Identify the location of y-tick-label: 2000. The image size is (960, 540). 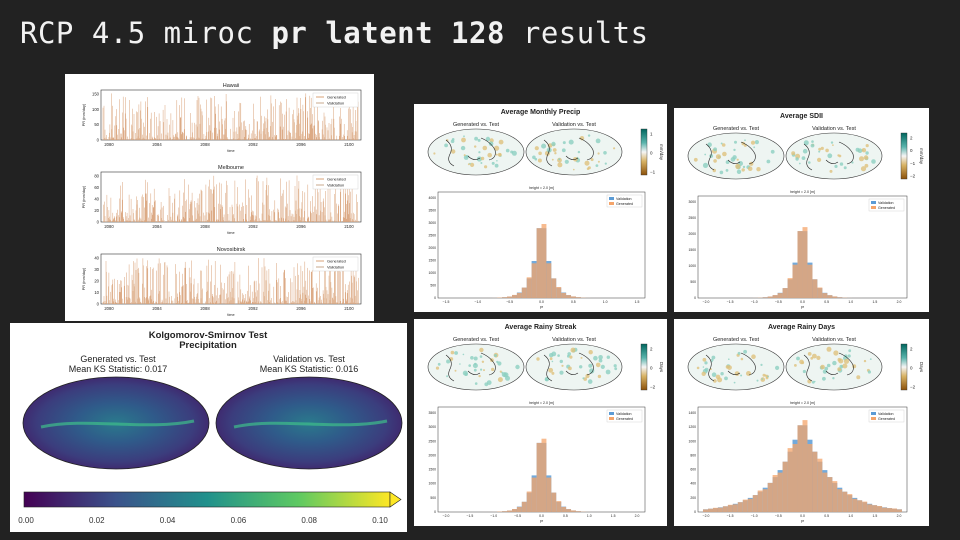
(692, 234).